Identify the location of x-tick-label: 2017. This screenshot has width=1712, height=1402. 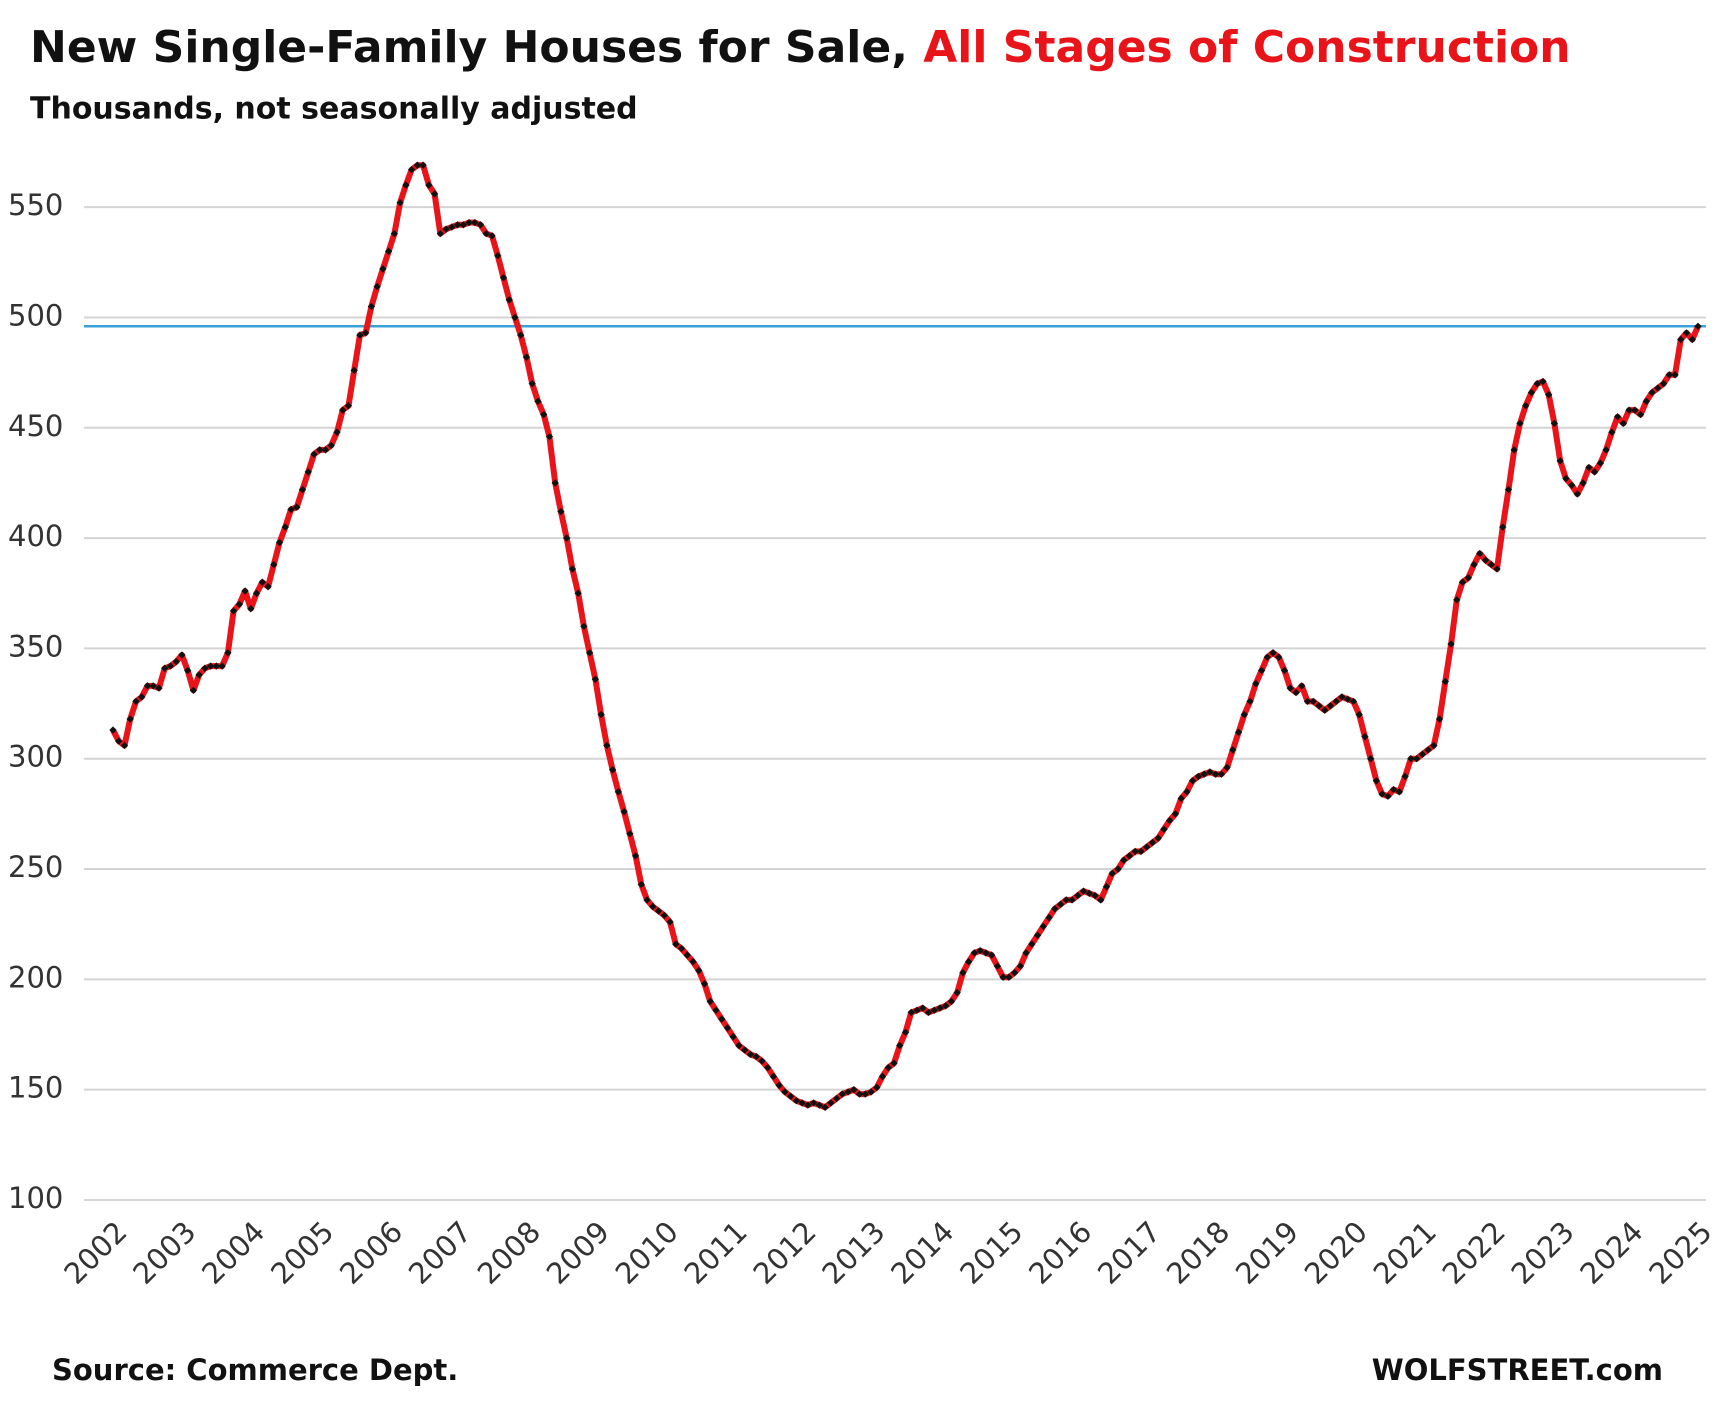
(1129, 1253).